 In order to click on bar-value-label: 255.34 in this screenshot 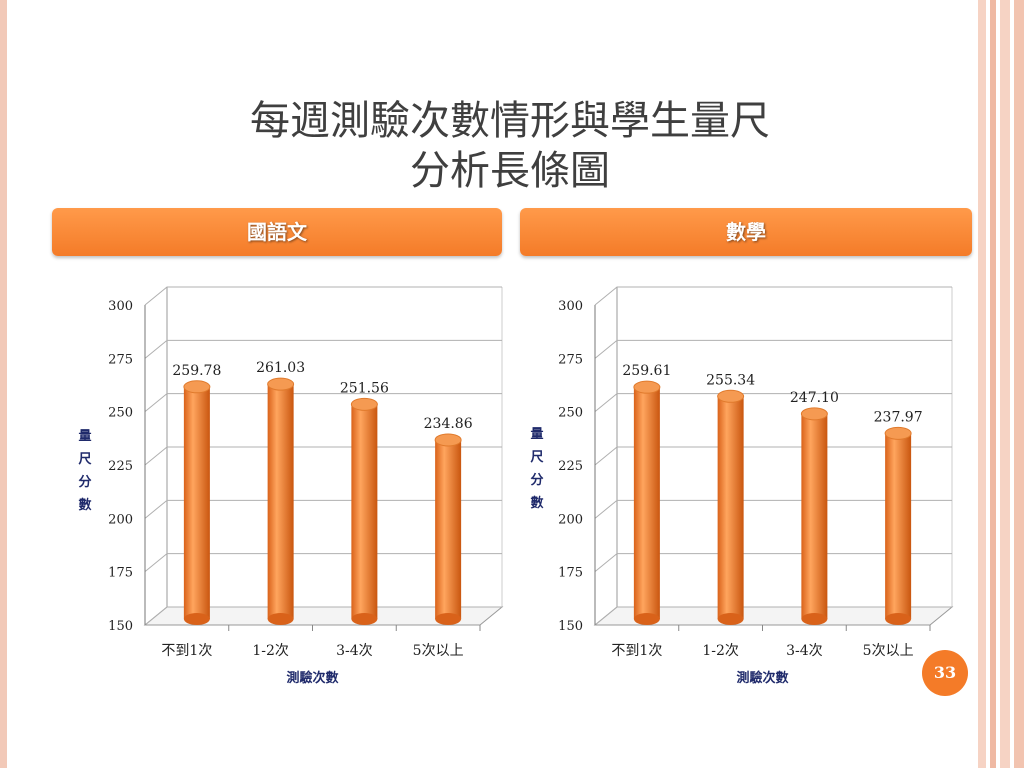, I will do `click(730, 380)`.